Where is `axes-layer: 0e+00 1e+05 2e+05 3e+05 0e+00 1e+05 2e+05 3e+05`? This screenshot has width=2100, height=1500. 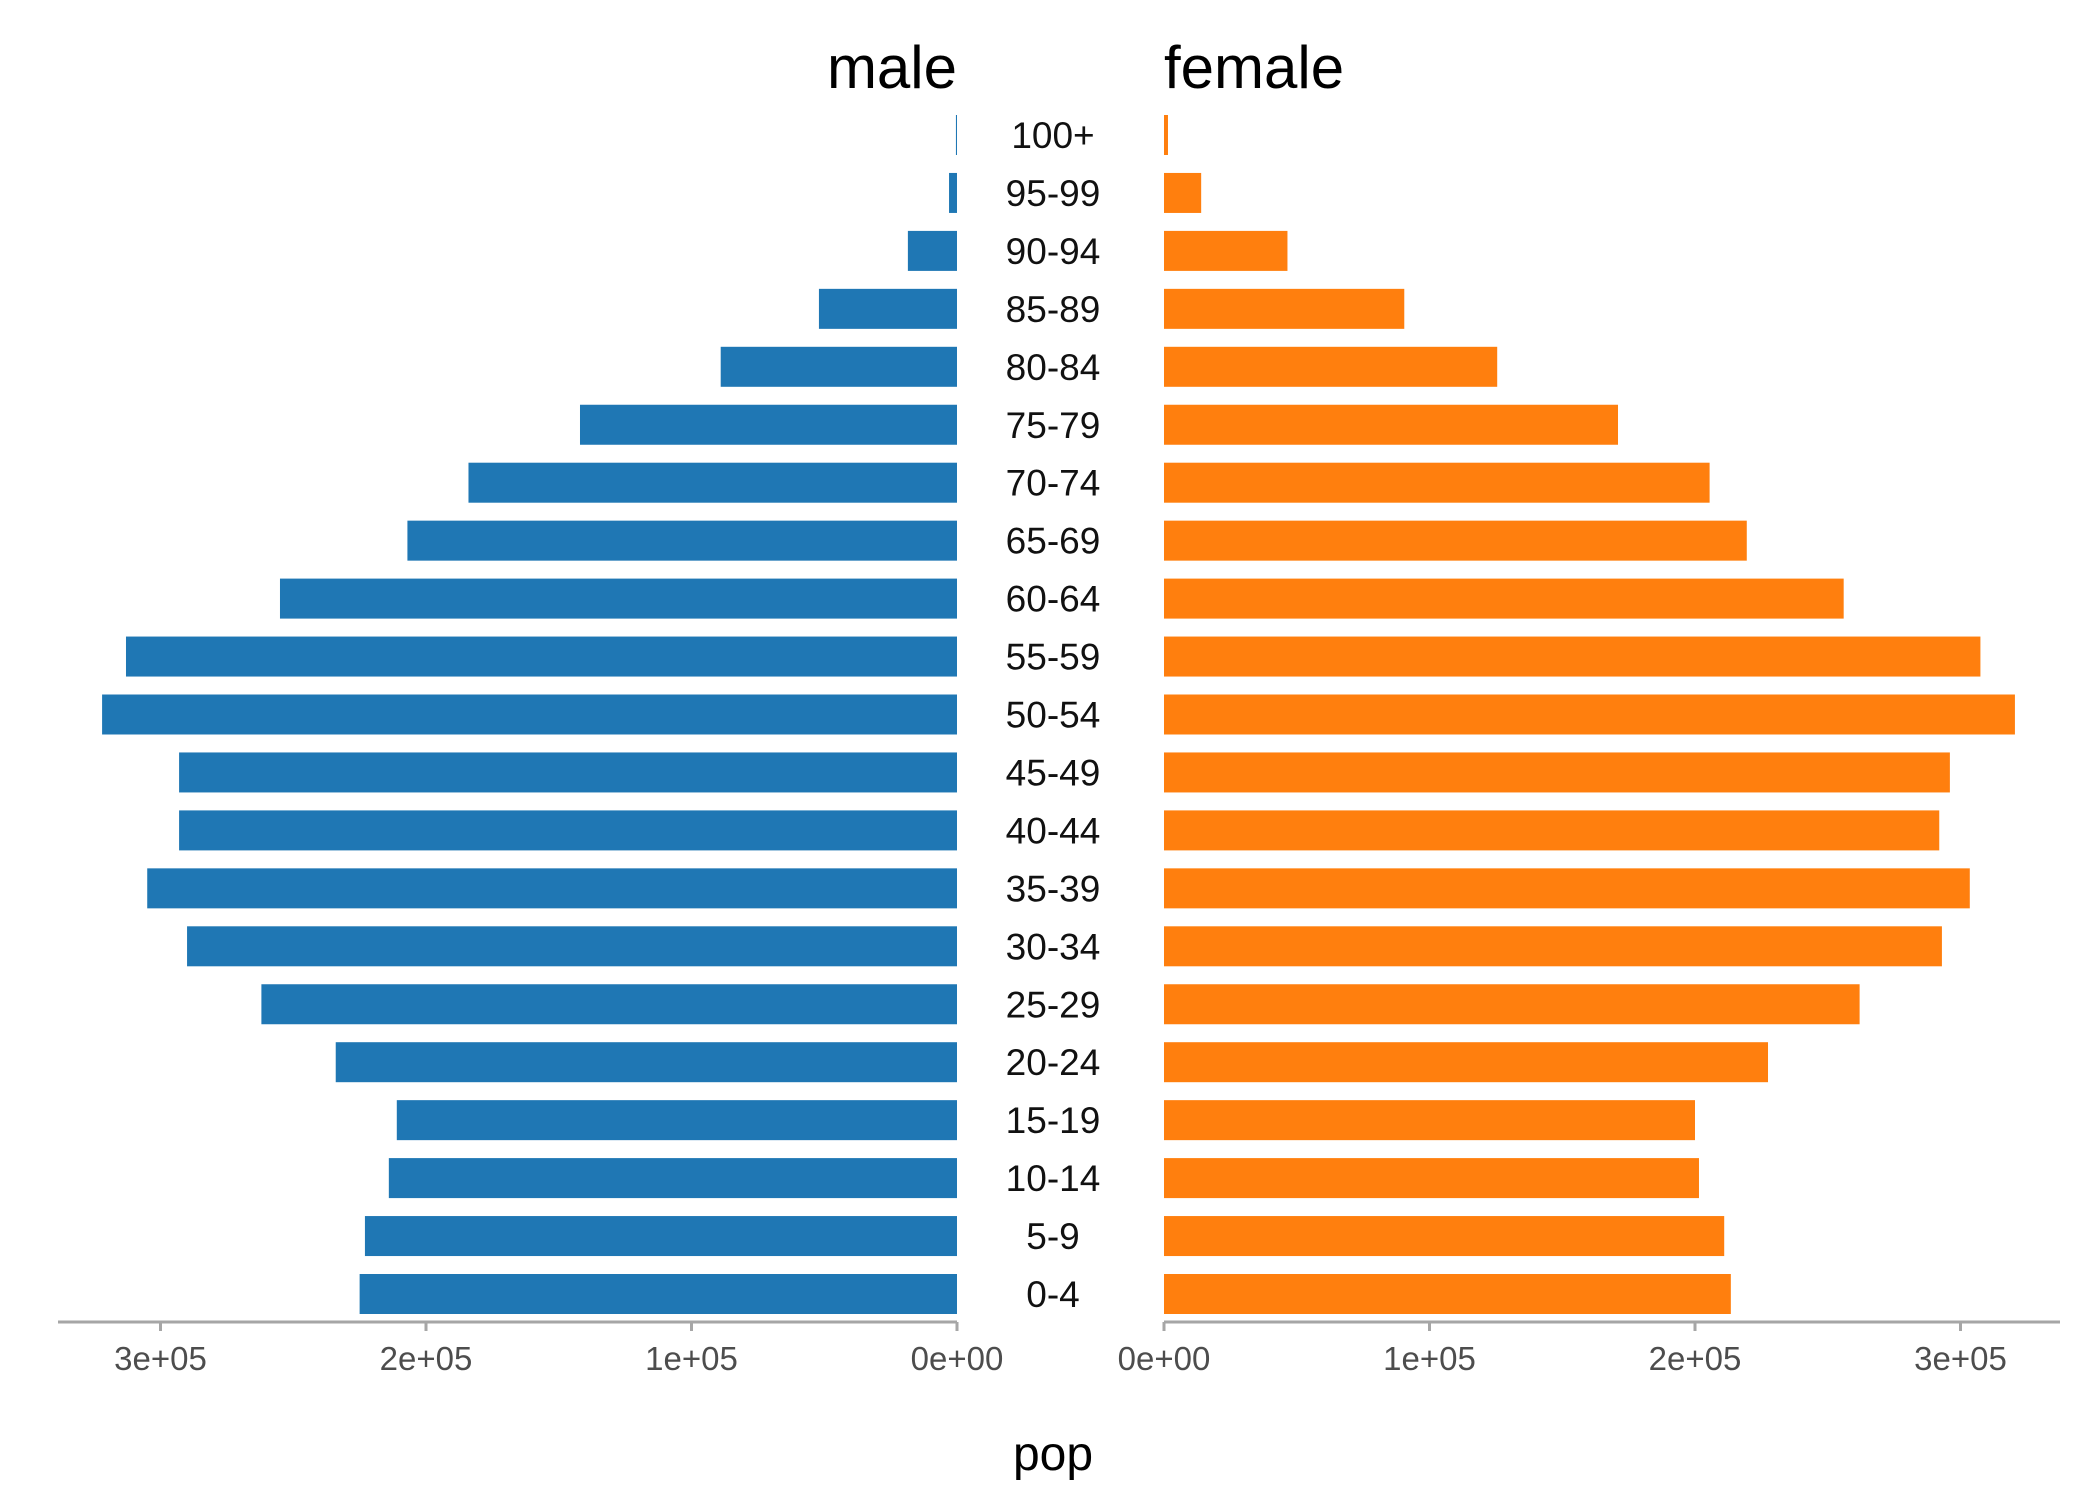 axes-layer: 0e+00 1e+05 2e+05 3e+05 0e+00 1e+05 2e+05 3e+05 is located at coordinates (1059, 1348).